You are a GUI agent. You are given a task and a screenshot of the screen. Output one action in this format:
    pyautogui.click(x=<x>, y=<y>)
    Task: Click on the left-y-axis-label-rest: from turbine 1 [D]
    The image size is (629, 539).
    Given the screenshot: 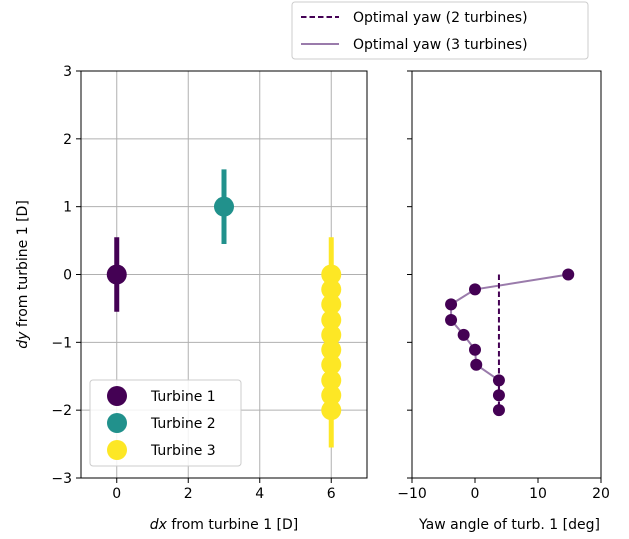 What is the action you would take?
    pyautogui.click(x=23, y=265)
    